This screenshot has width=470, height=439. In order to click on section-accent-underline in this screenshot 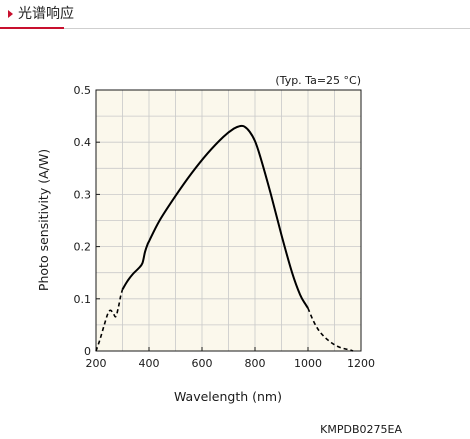, I will do `click(32, 28)`.